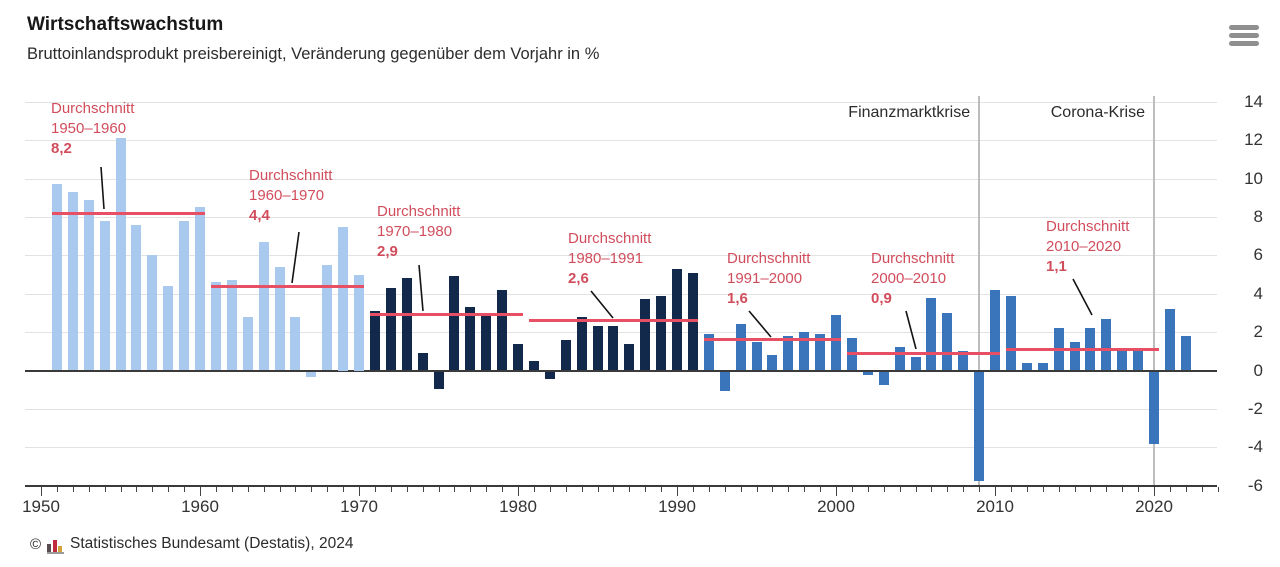 Image resolution: width=1280 pixels, height=567 pixels. Describe the element at coordinates (708, 352) in the screenshot. I see `bar-1992` at that location.